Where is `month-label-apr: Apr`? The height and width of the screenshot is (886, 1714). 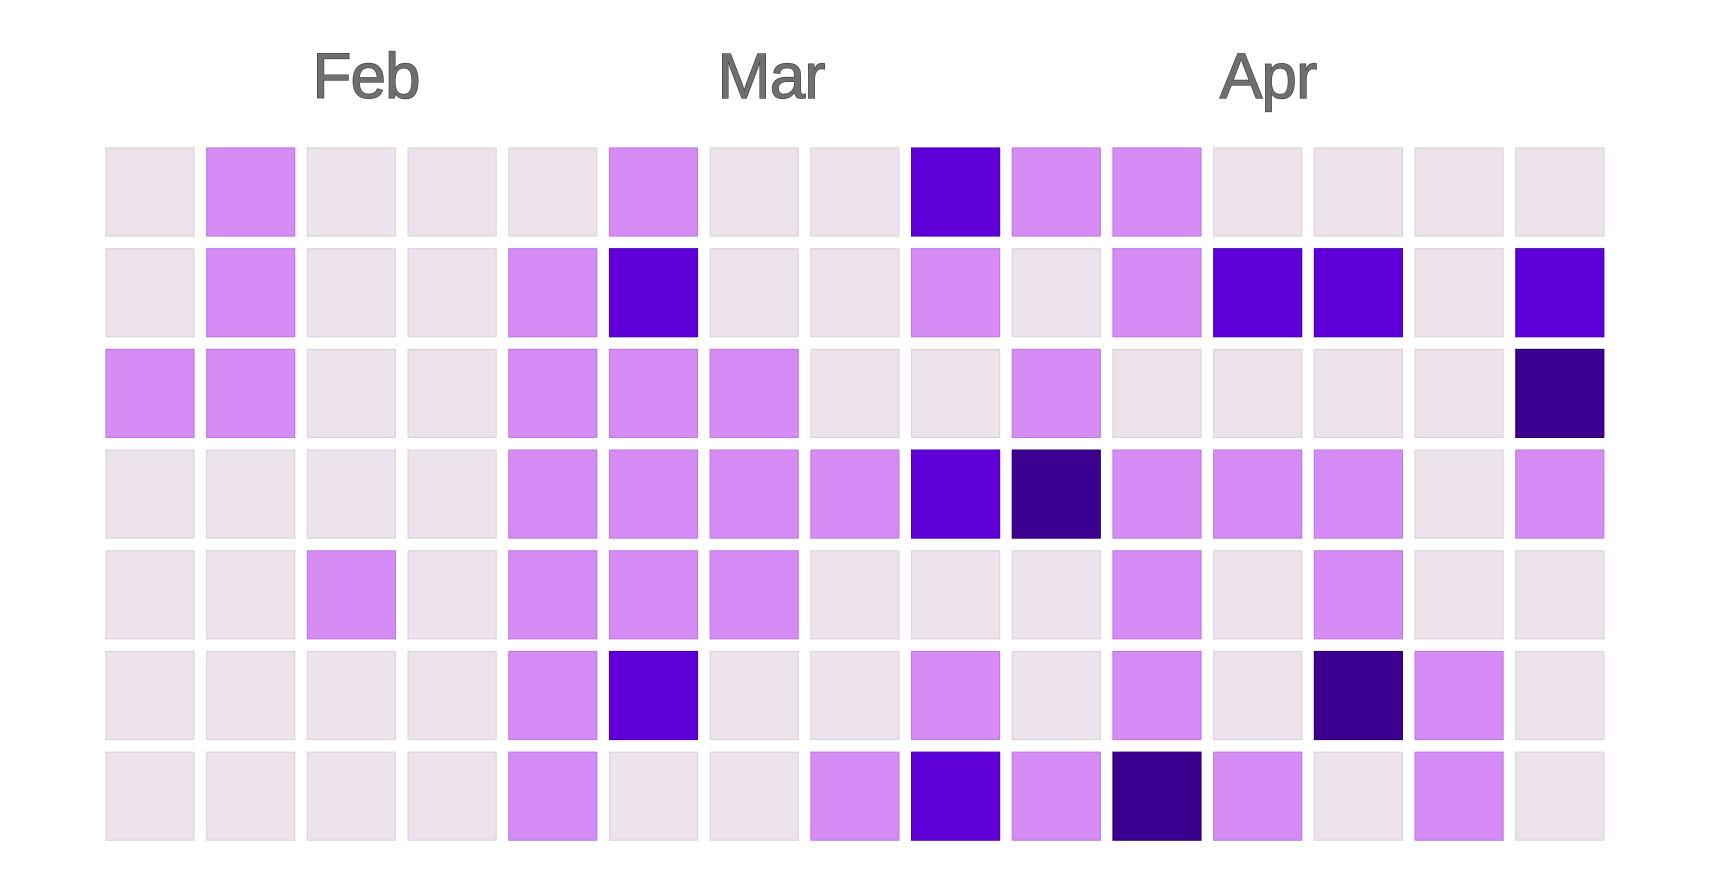
month-label-apr: Apr is located at coordinates (1268, 76).